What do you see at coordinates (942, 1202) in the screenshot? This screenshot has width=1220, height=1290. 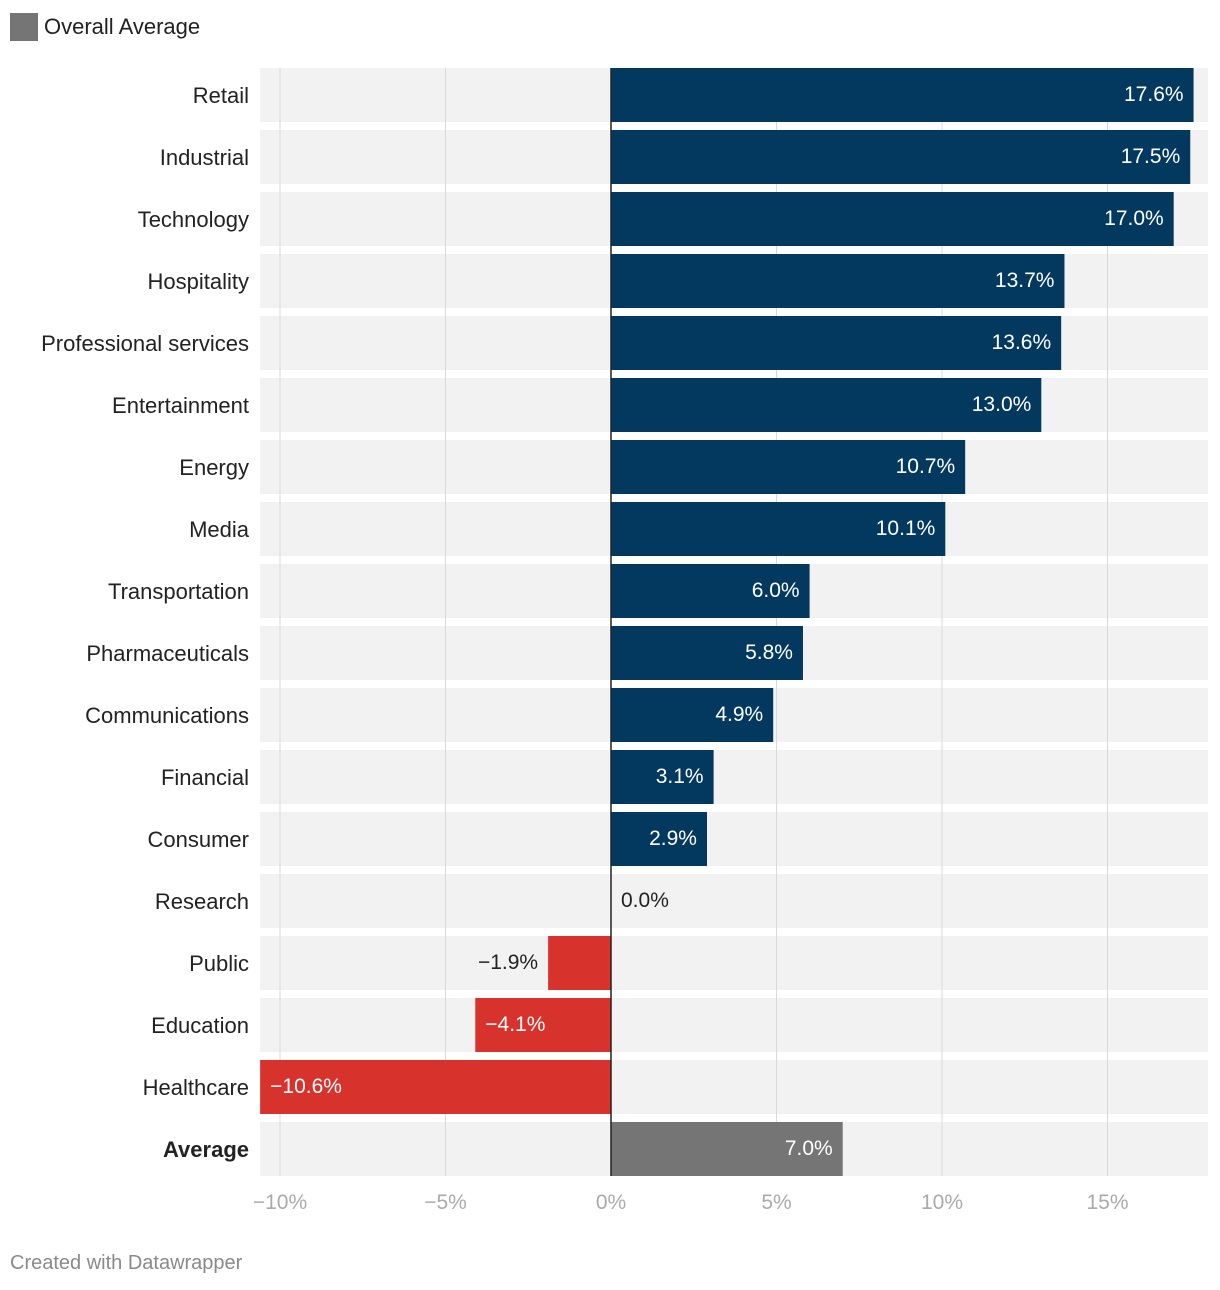 I see `x-tick-label: 10%` at bounding box center [942, 1202].